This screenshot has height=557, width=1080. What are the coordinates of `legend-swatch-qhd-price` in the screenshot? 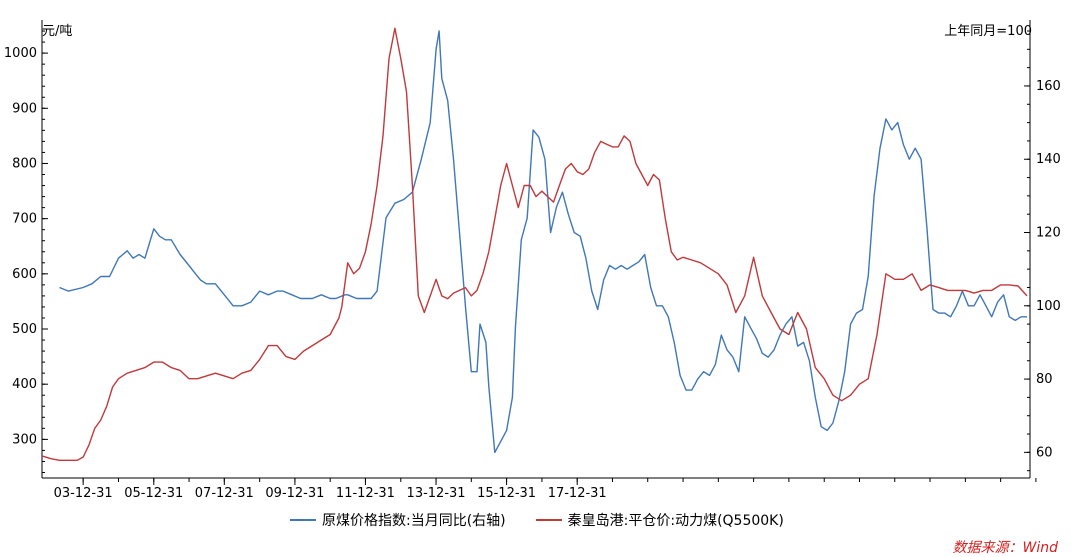 It's located at (548, 520).